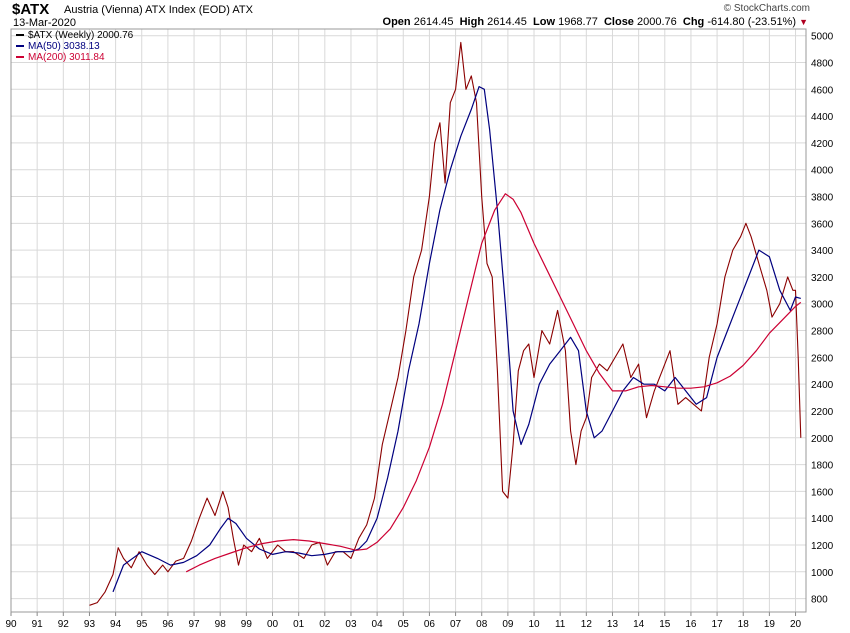  Describe the element at coordinates (822, 332) in the screenshot. I see `y-tick-label: 2800` at that location.